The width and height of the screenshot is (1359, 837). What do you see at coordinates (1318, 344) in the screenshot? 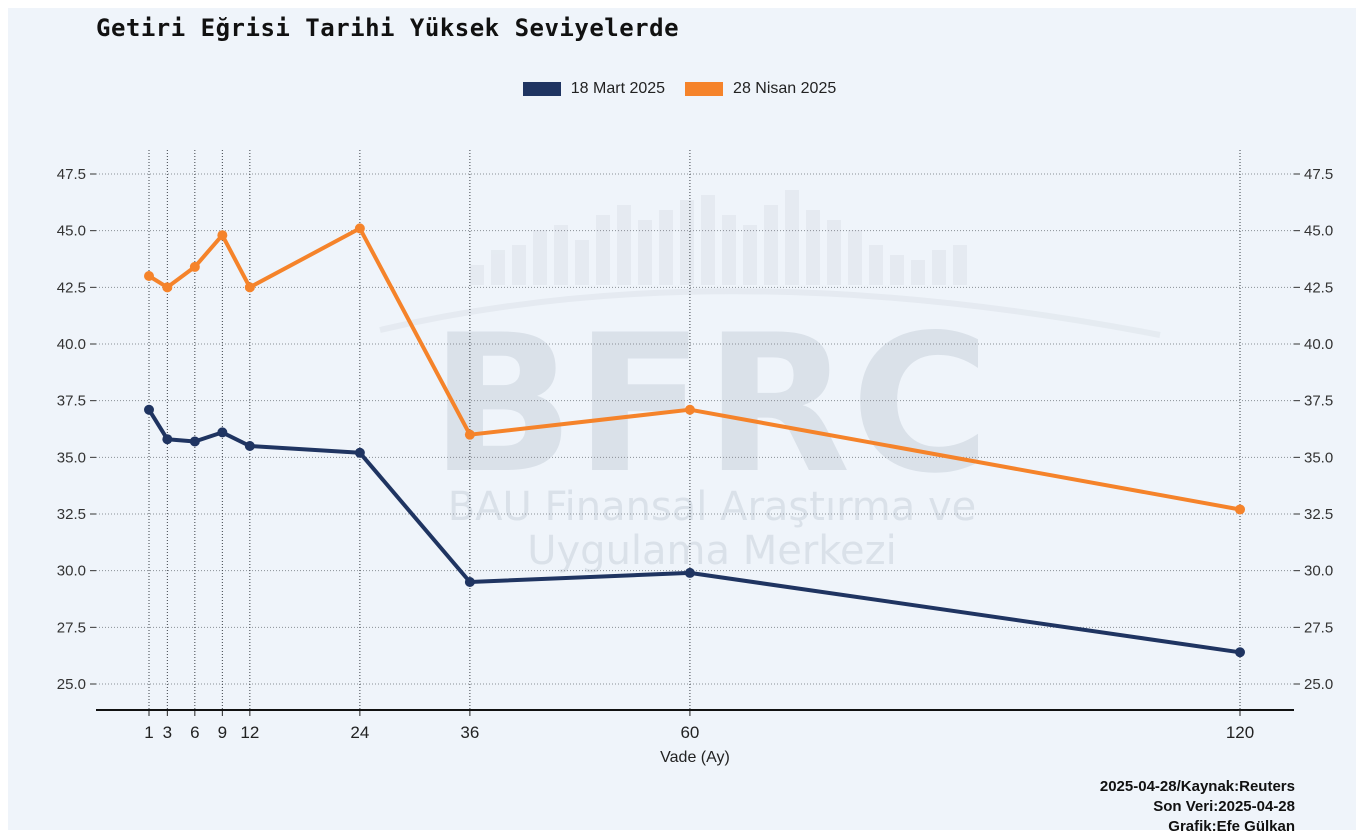
I see `y-tick-label-right: 40.0` at bounding box center [1318, 344].